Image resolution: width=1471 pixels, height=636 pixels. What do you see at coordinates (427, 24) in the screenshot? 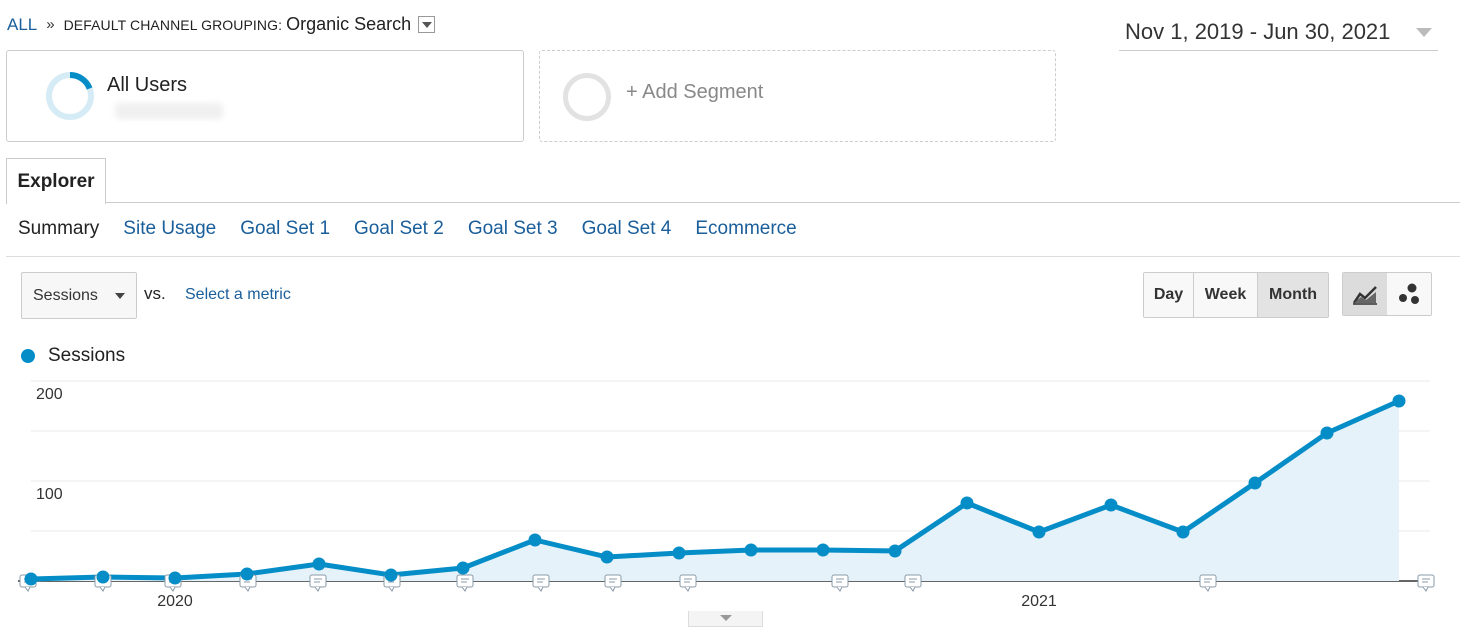
I see `channel-dropdown-icon` at bounding box center [427, 24].